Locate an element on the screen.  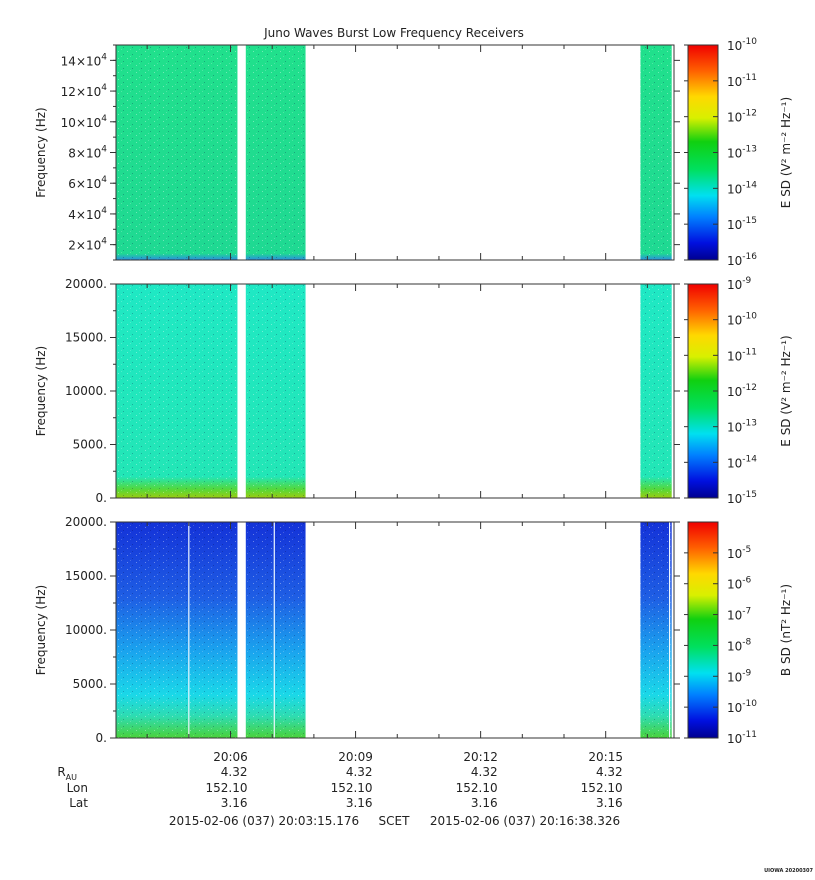
x-tick-label: 20:12 is located at coordinates (480, 757).